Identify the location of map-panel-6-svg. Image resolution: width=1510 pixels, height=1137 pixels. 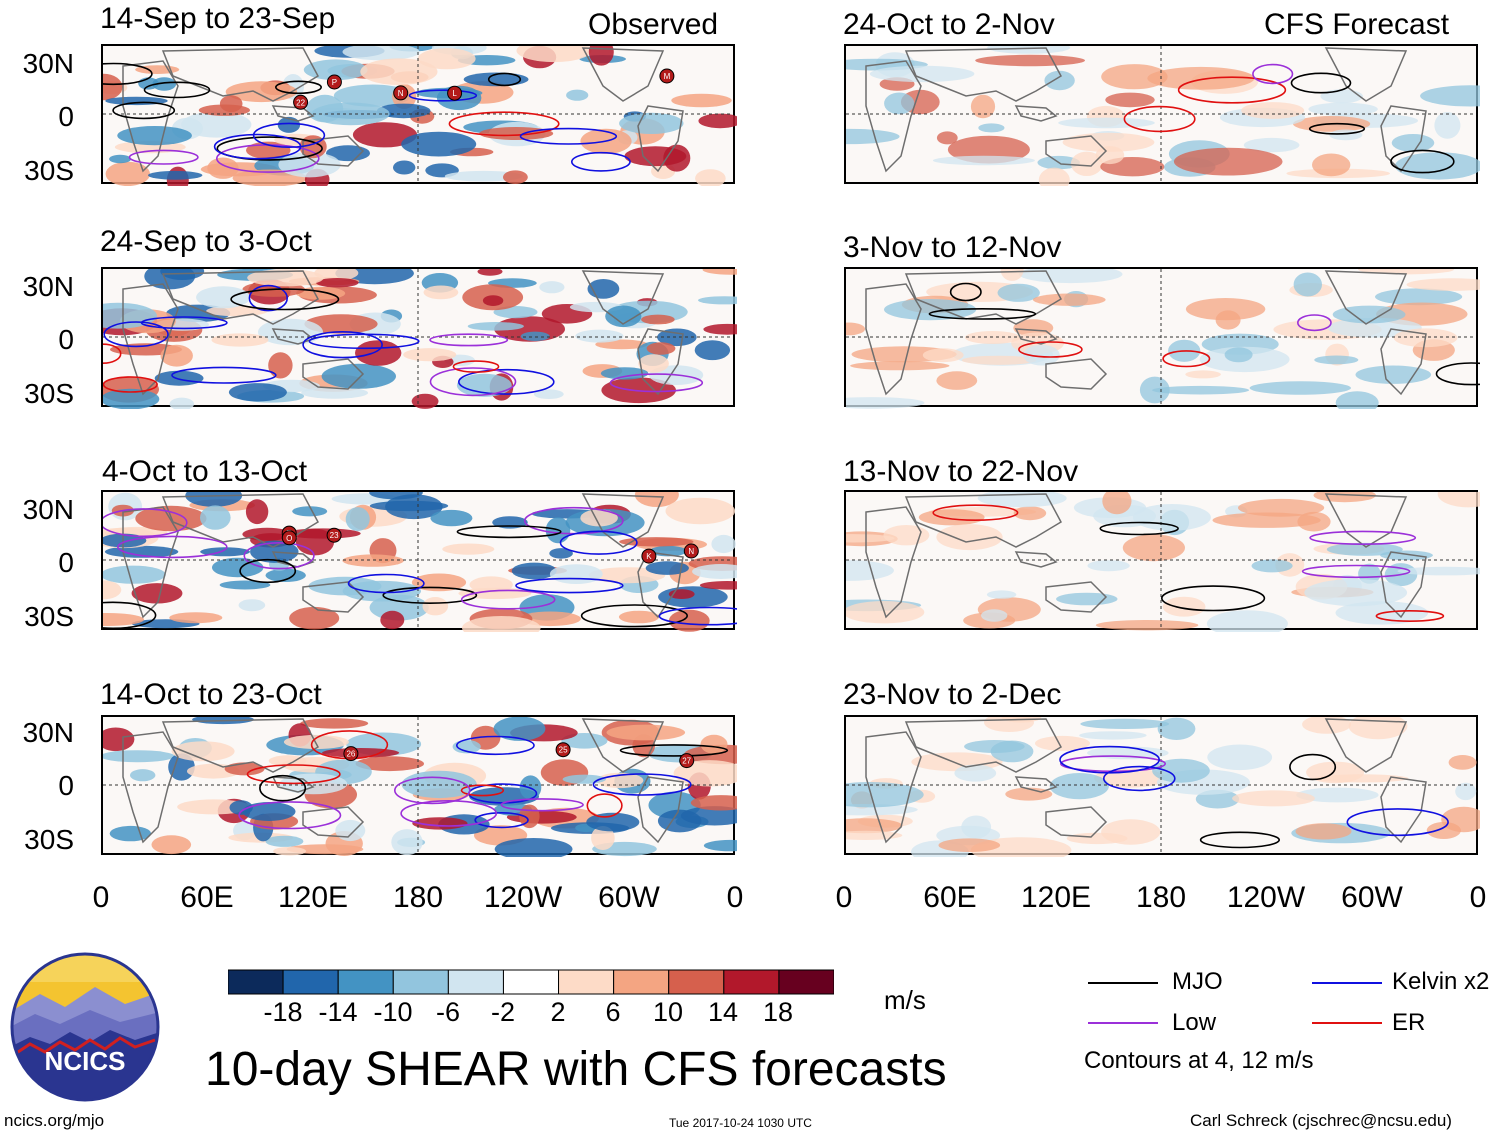
(1163, 339).